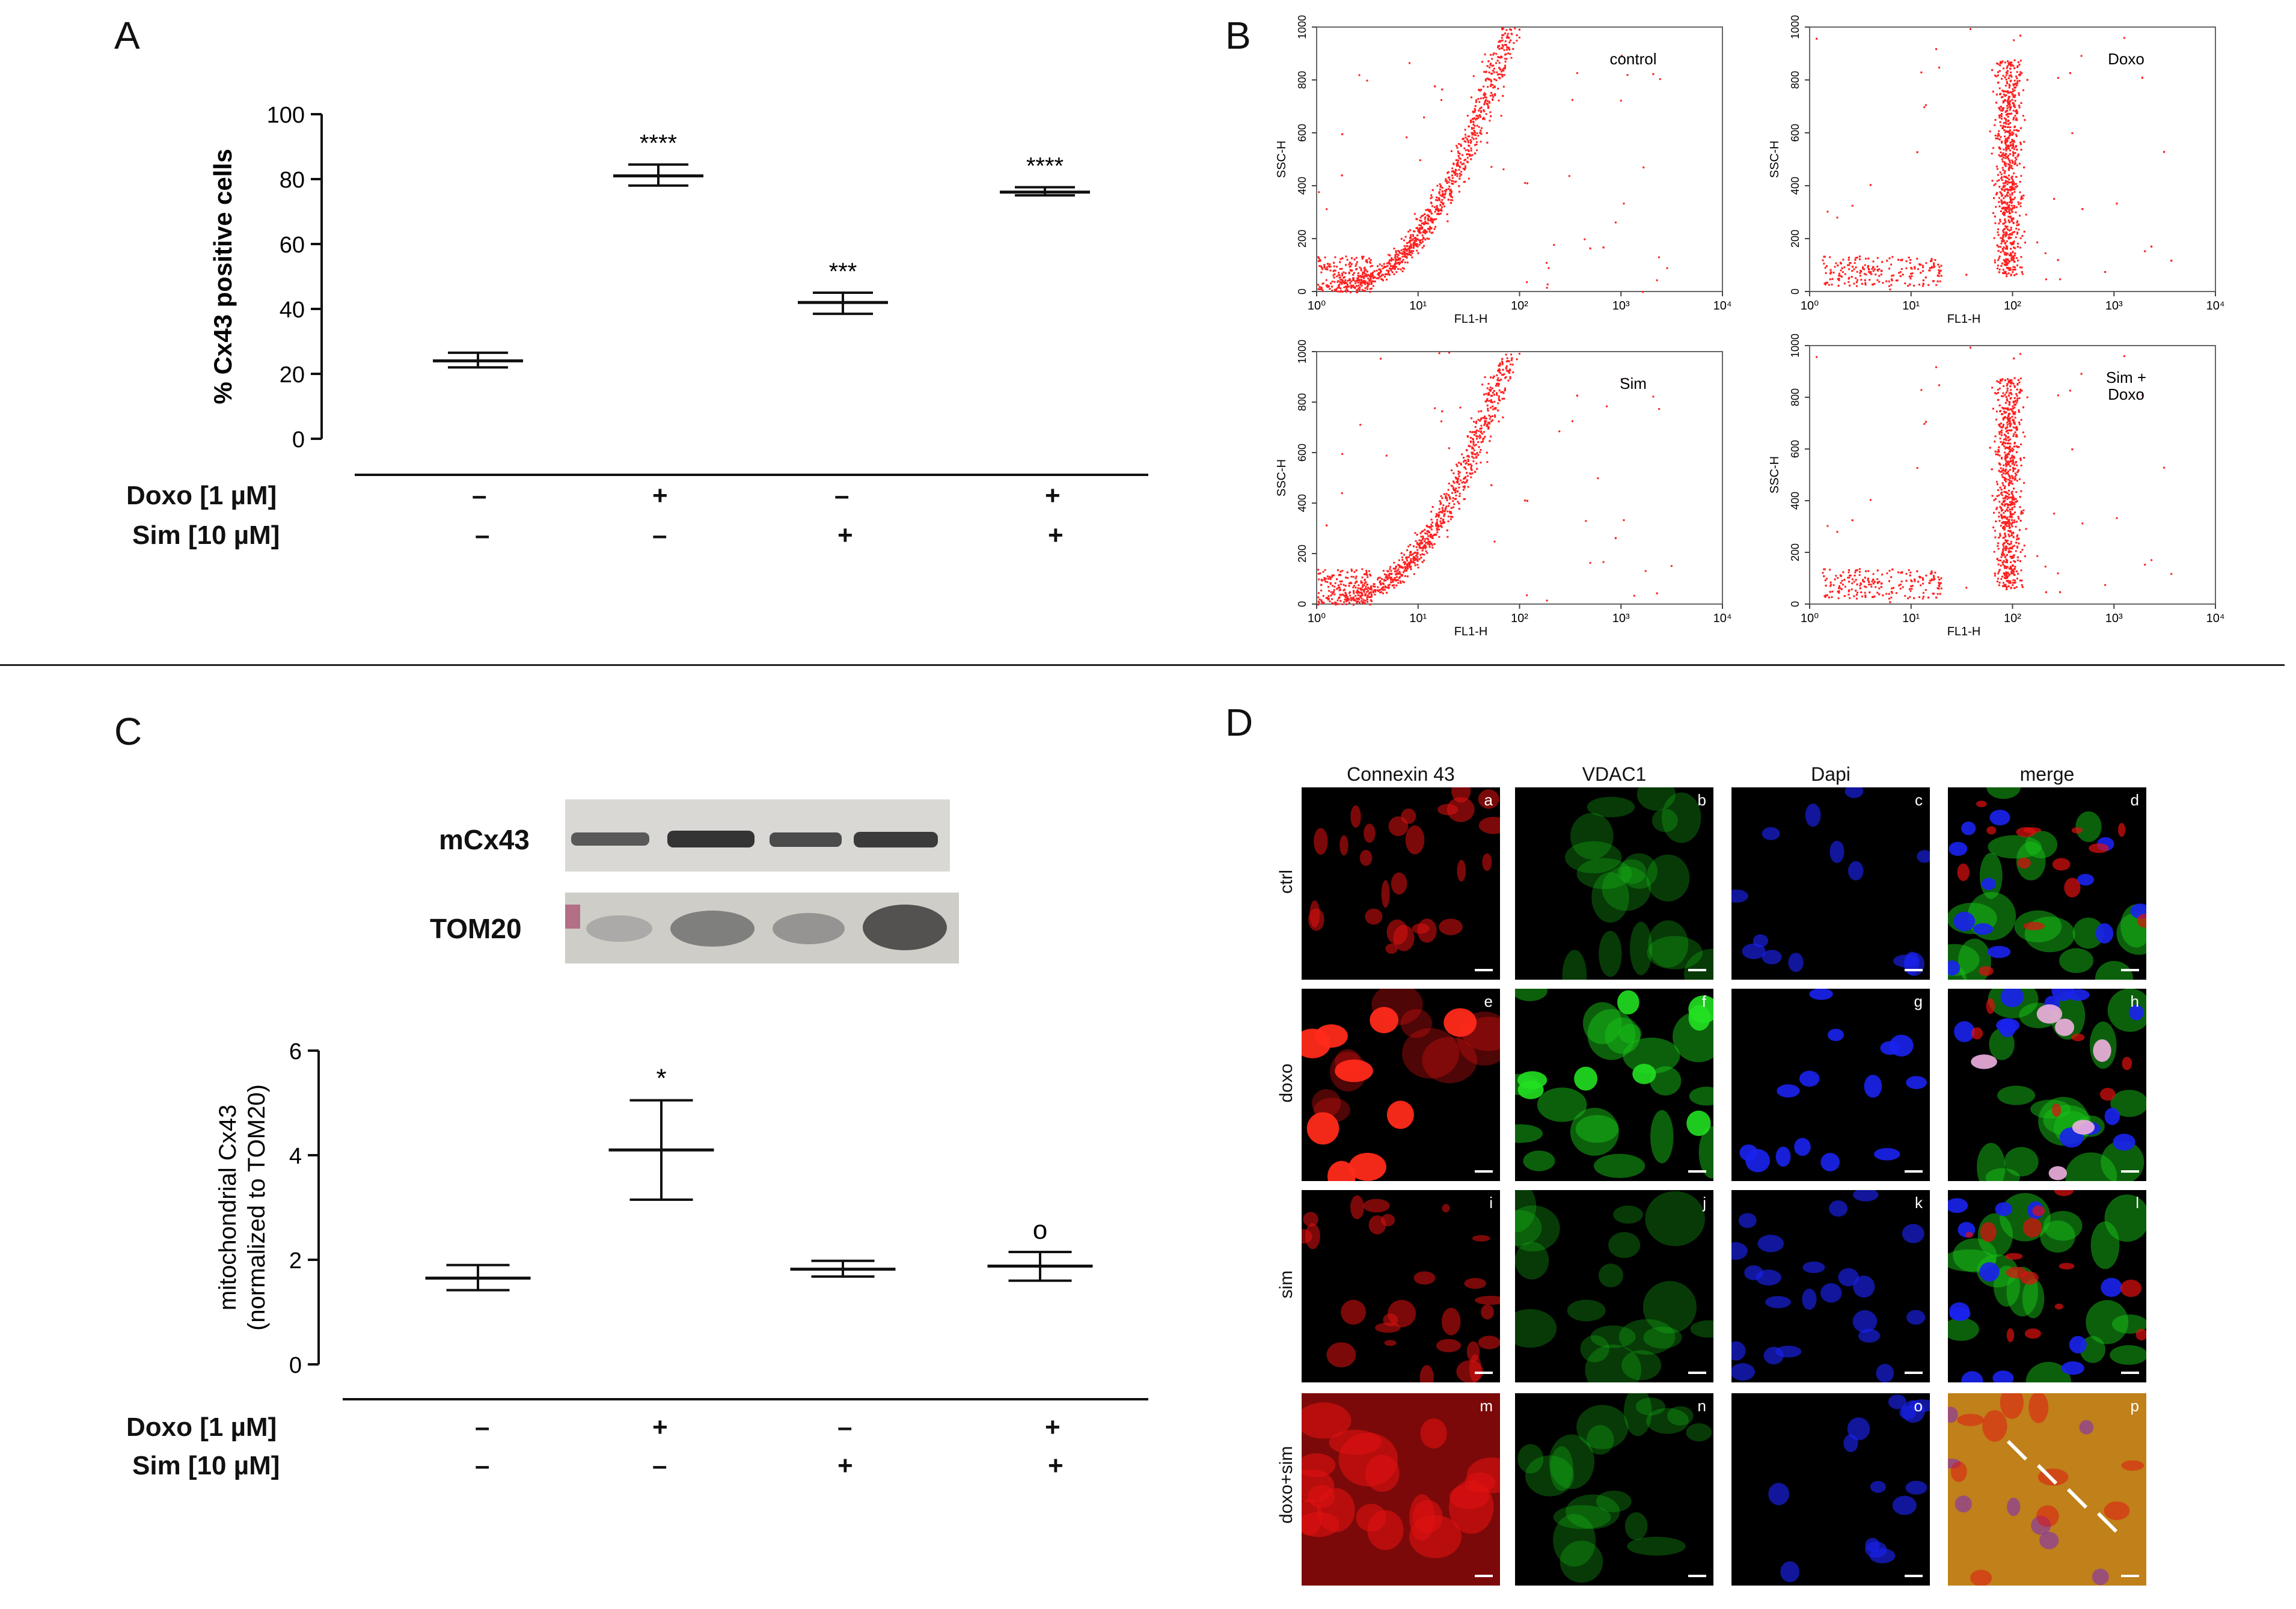 This screenshot has width=2296, height=1609. What do you see at coordinates (1795, 239) in the screenshot?
I see `flow-y-tick-label: 200` at bounding box center [1795, 239].